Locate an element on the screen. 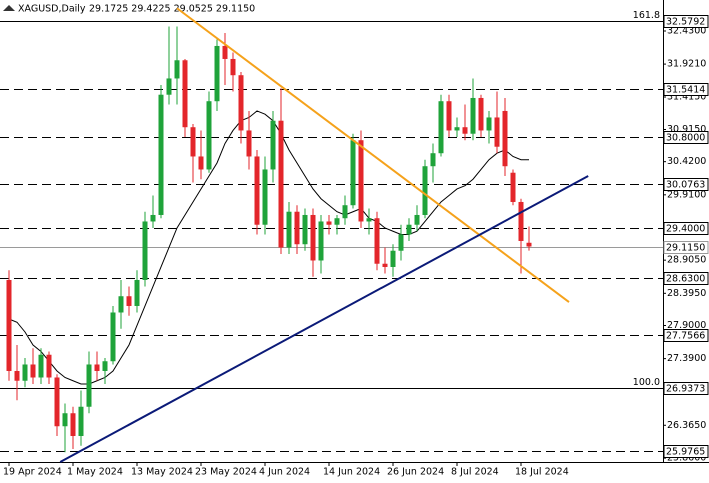 This screenshot has height=483, width=709. symbol: XAGUSD,Daily is located at coordinates (52, 9).